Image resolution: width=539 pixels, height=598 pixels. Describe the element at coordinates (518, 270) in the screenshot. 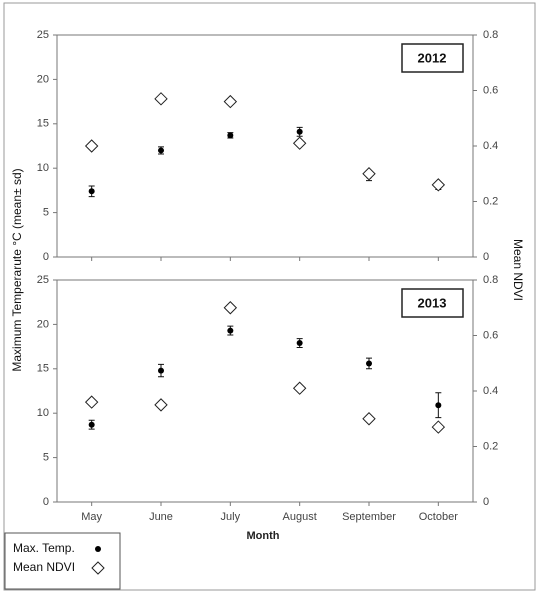

I see `y2-axis-title: Mean NDVI` at that location.